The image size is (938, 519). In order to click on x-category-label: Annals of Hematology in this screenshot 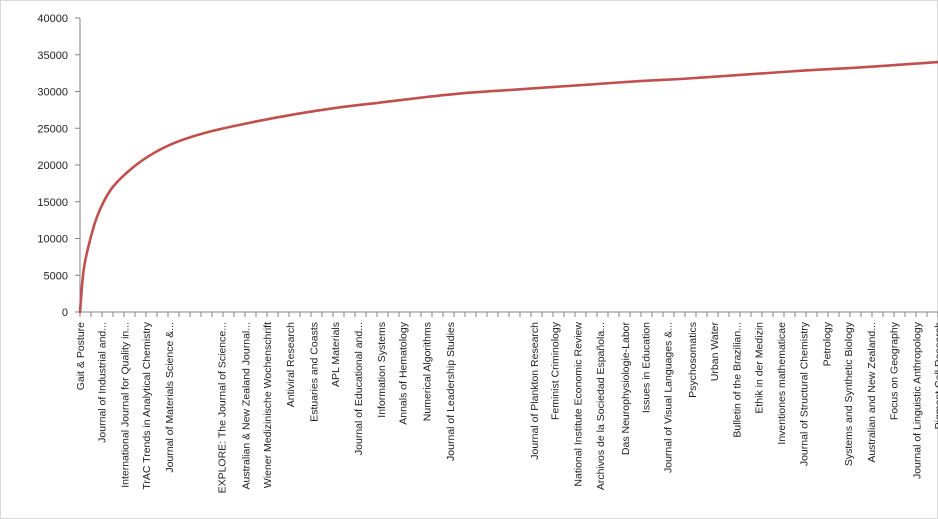, I will do `click(404, 372)`.